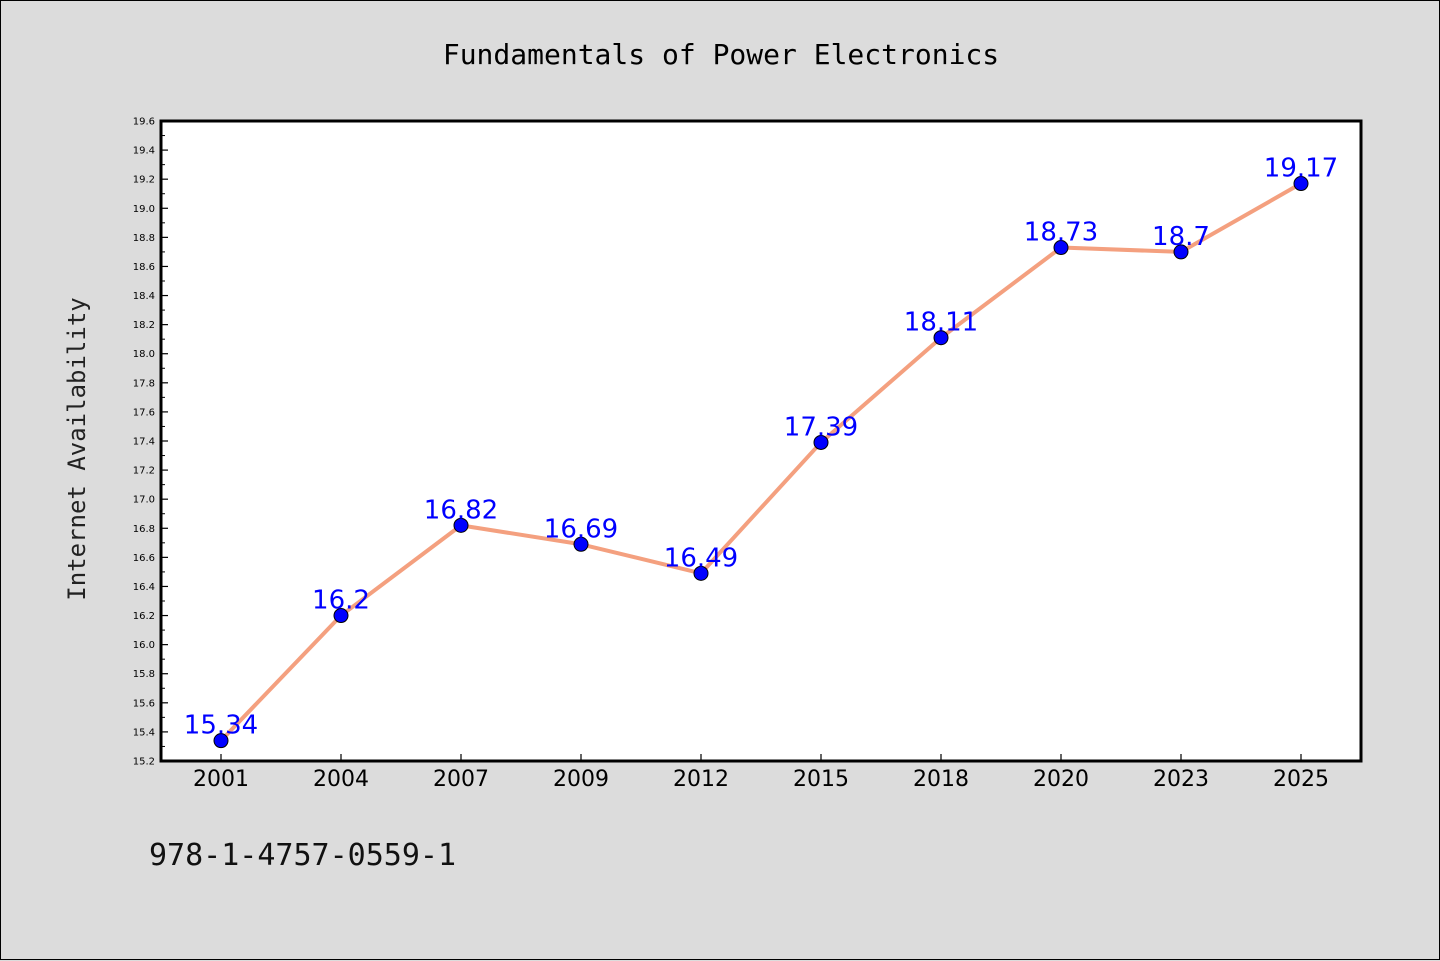  What do you see at coordinates (1061, 233) in the screenshot?
I see `data-point-label: 18.73` at bounding box center [1061, 233].